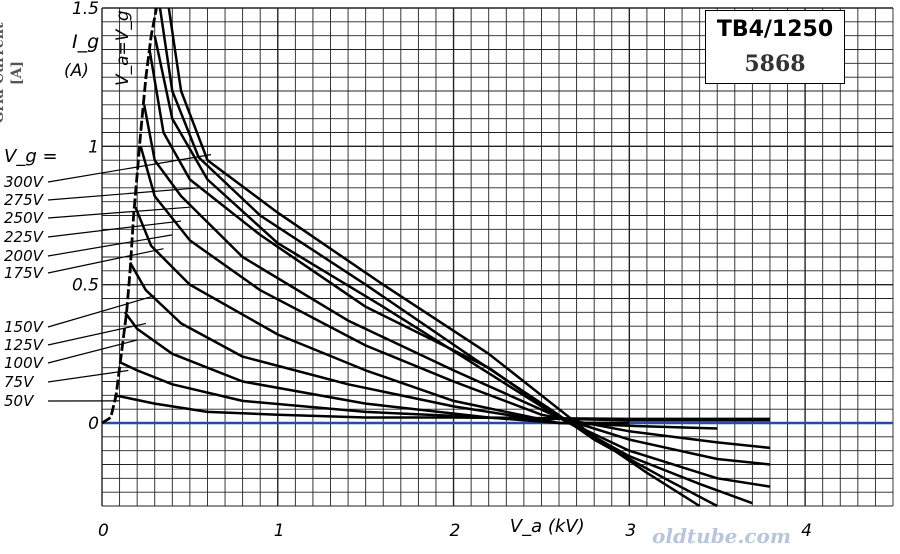  Describe the element at coordinates (24, 363) in the screenshot. I see `series-label: 100V` at that location.